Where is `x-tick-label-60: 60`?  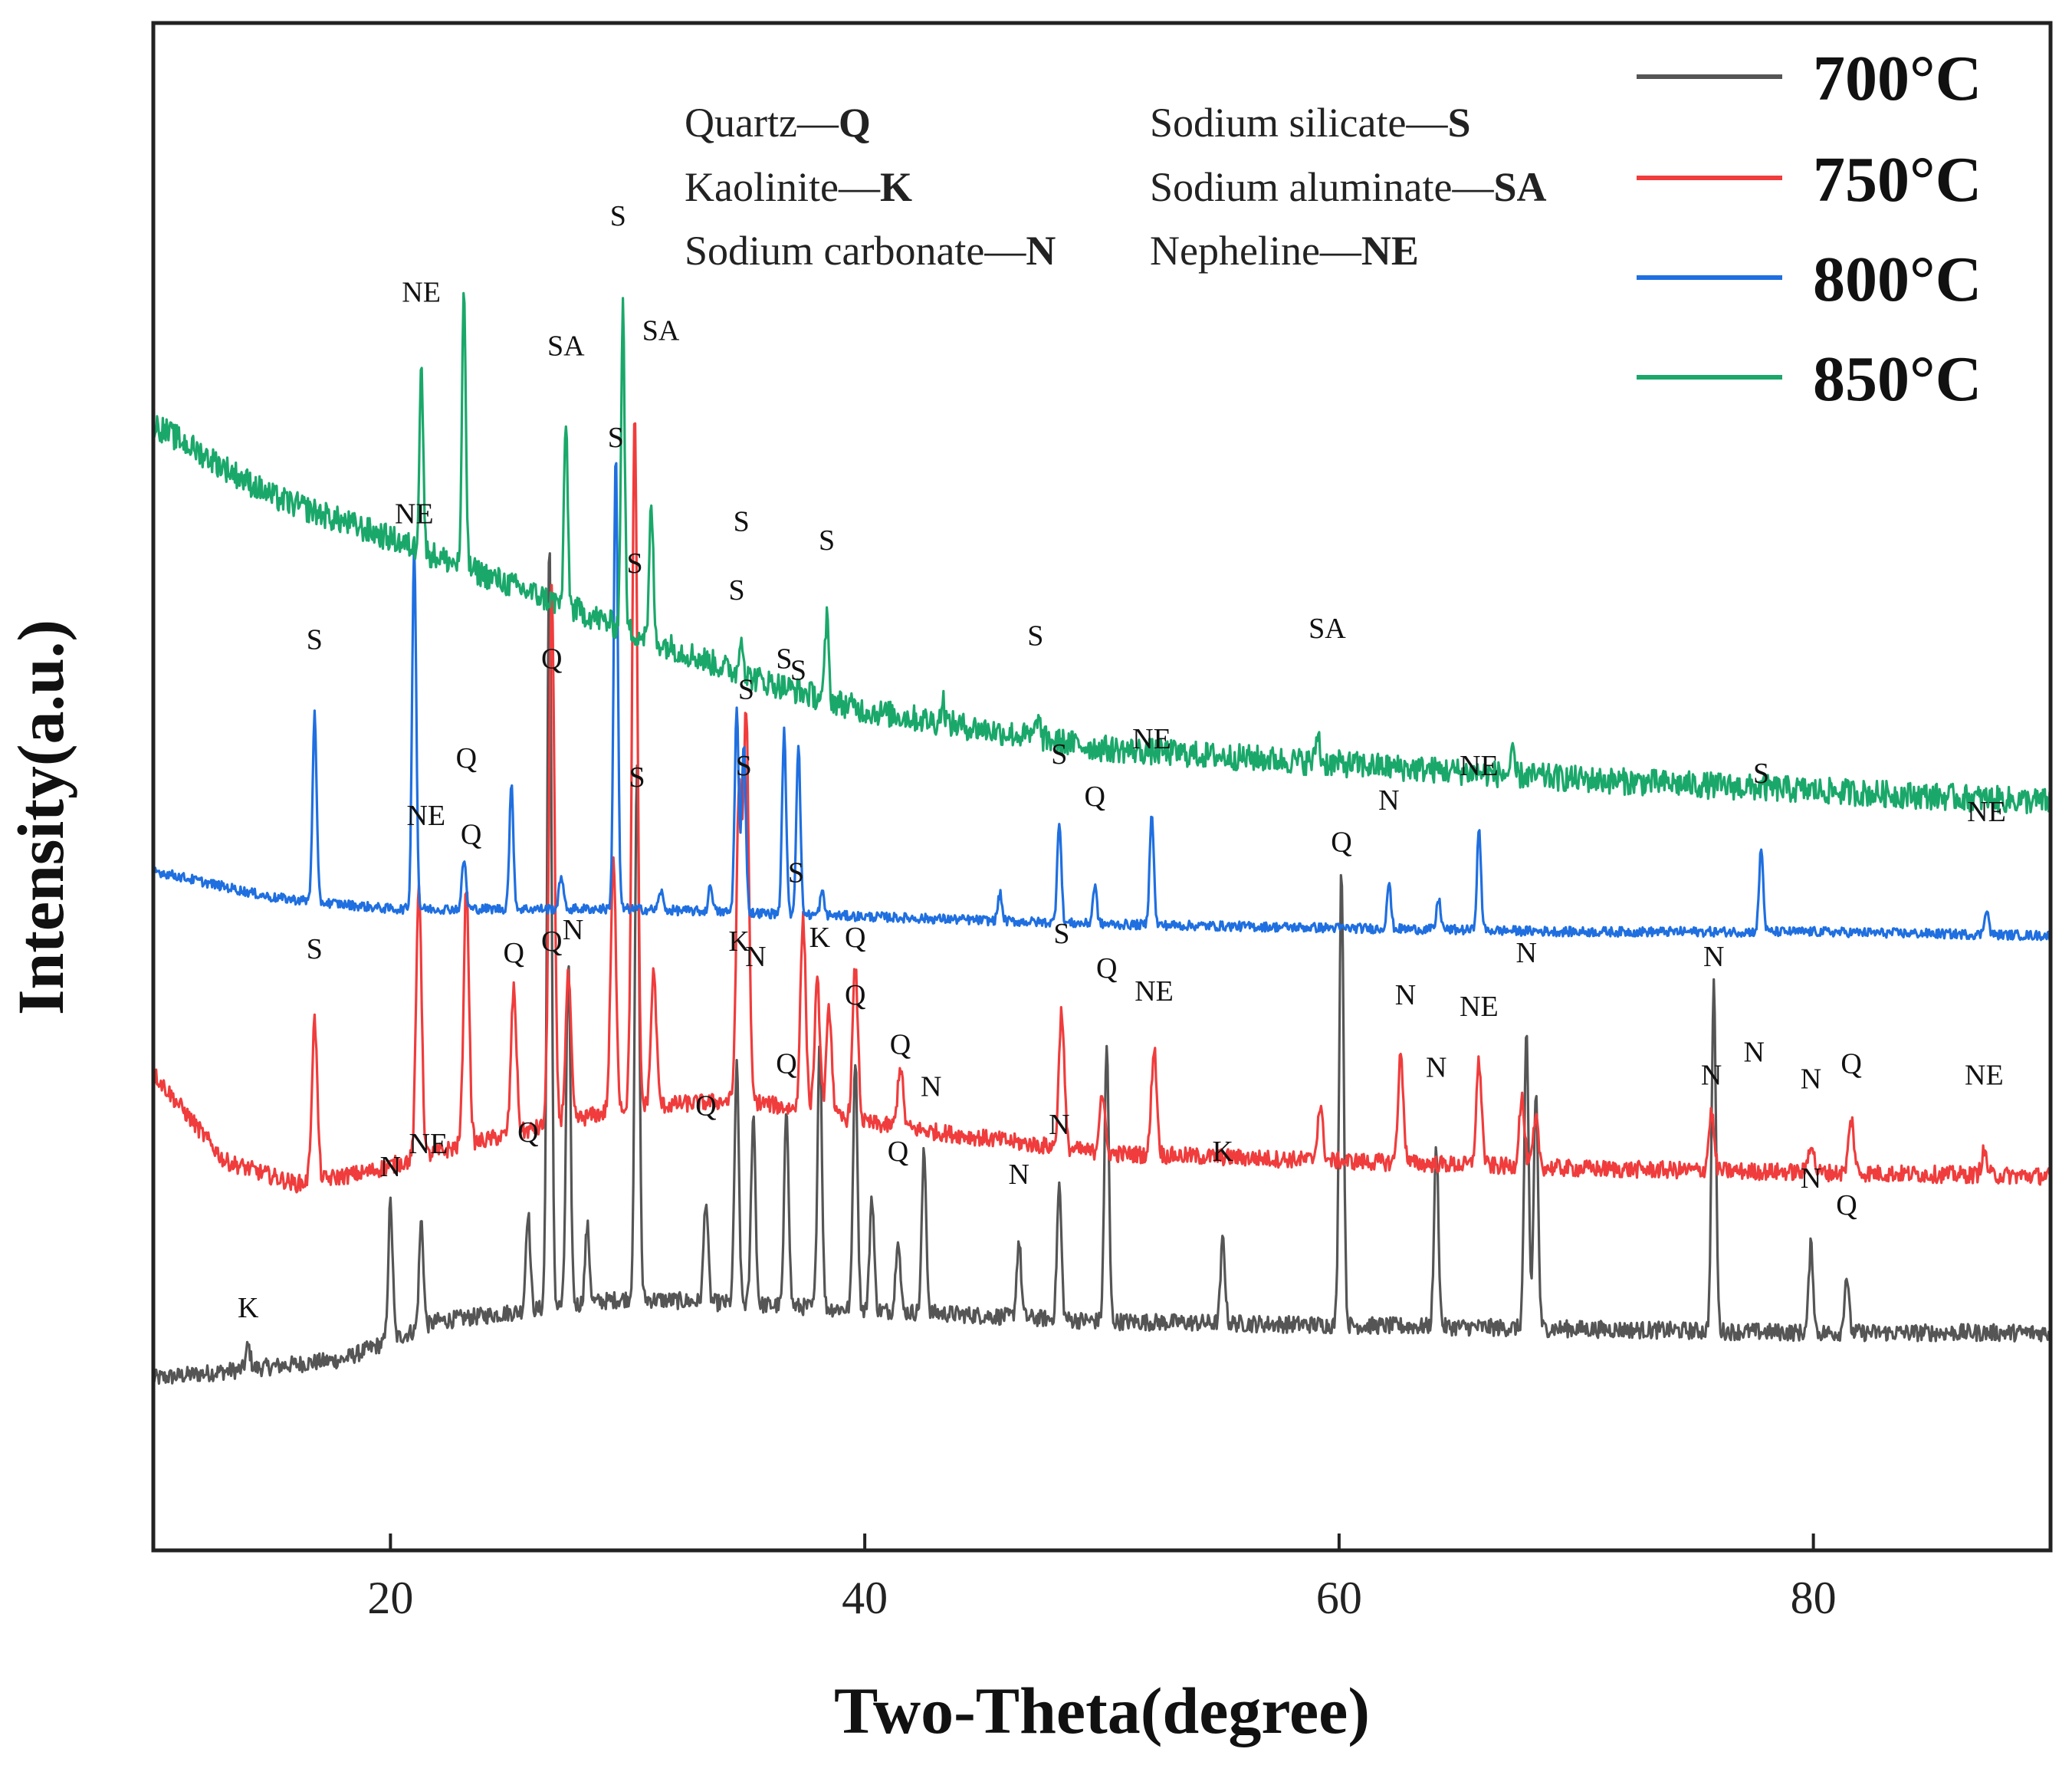 x-tick-label-60: 60 is located at coordinates (1339, 1598).